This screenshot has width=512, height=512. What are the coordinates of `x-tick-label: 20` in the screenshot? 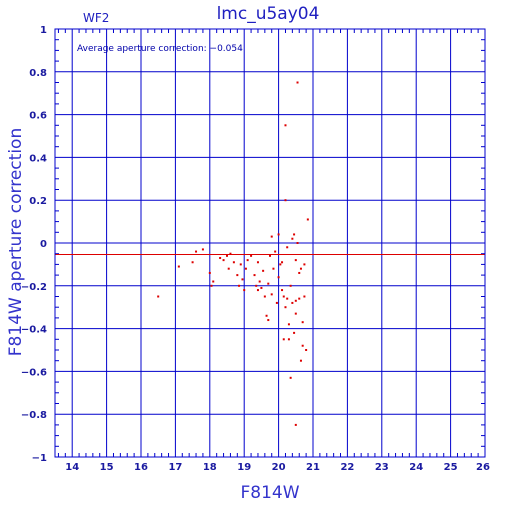 It's located at (279, 467).